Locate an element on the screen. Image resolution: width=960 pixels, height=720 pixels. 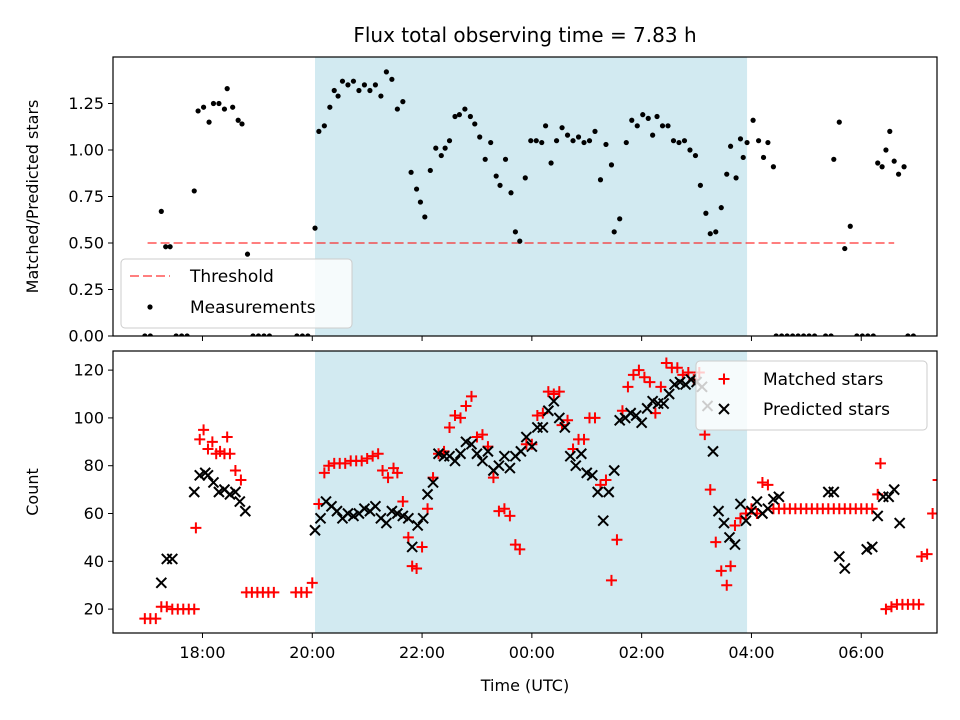
legend-matched-swatch is located at coordinates (724, 379).